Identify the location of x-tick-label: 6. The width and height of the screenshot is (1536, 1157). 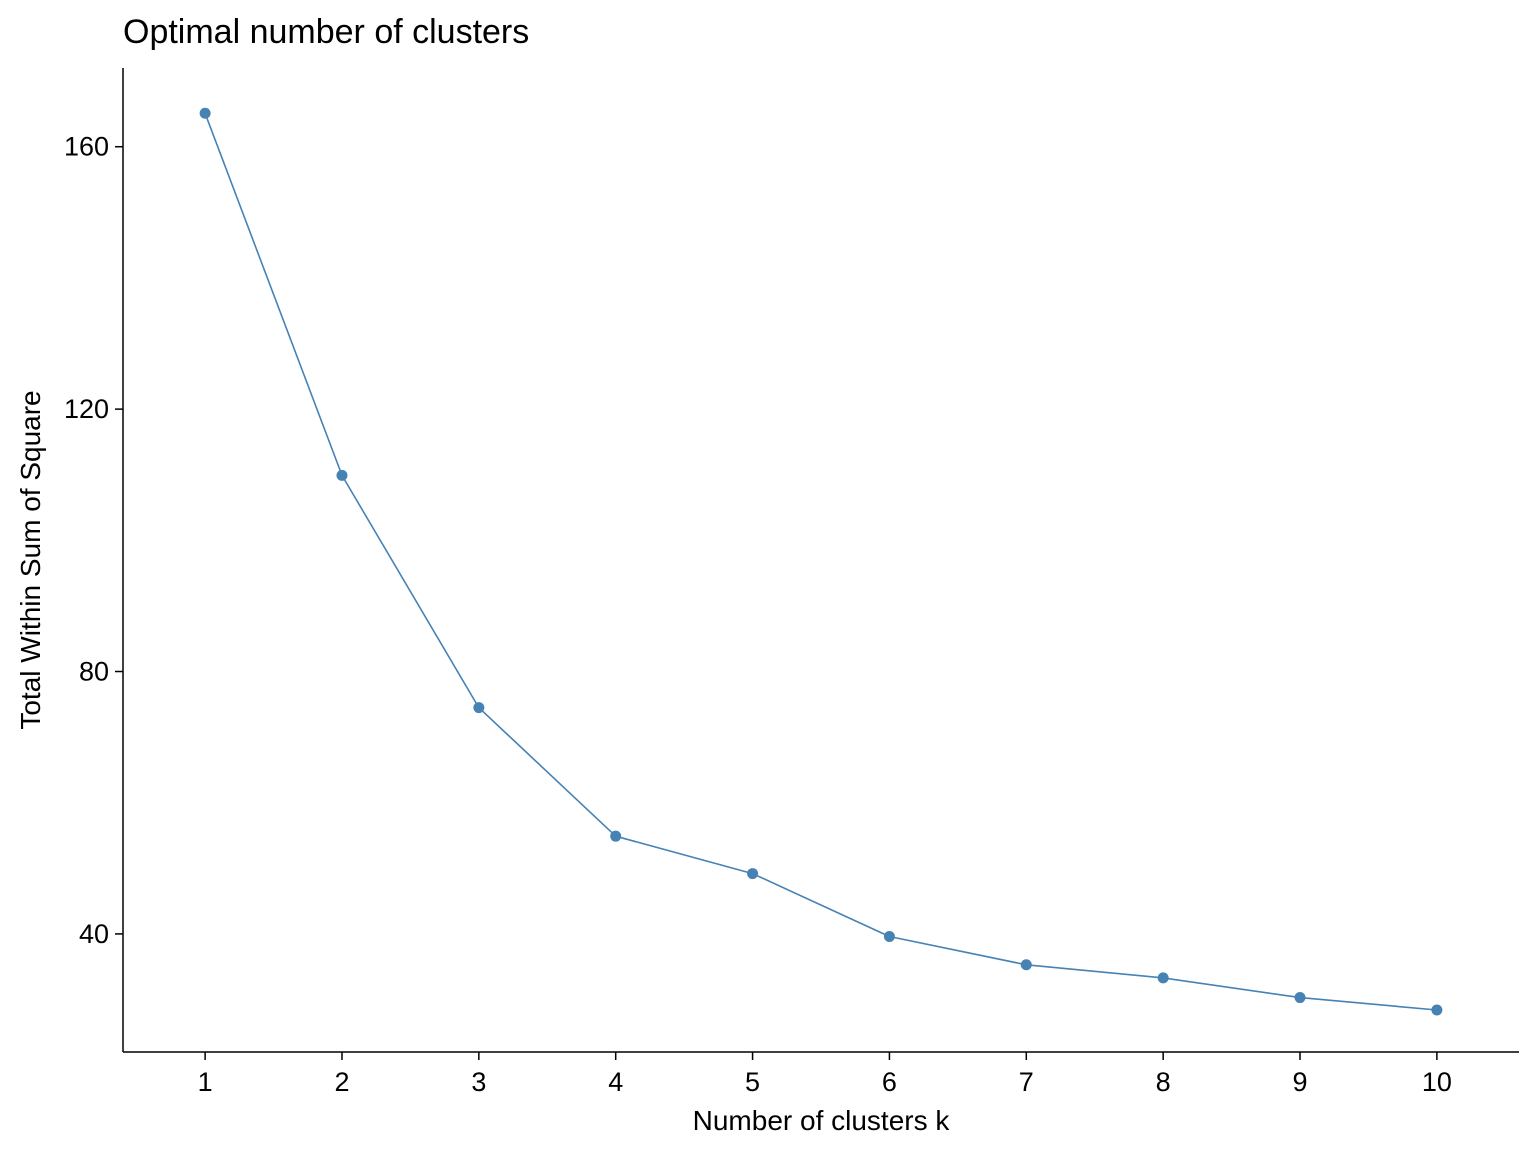
(889, 1082).